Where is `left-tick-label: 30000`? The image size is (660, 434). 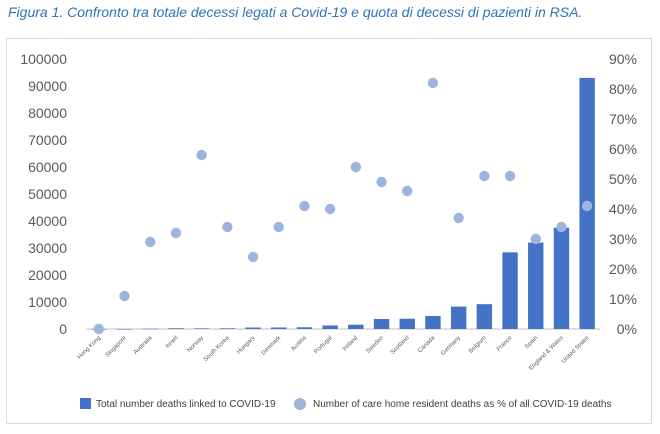
left-tick-label: 30000 is located at coordinates (47, 248).